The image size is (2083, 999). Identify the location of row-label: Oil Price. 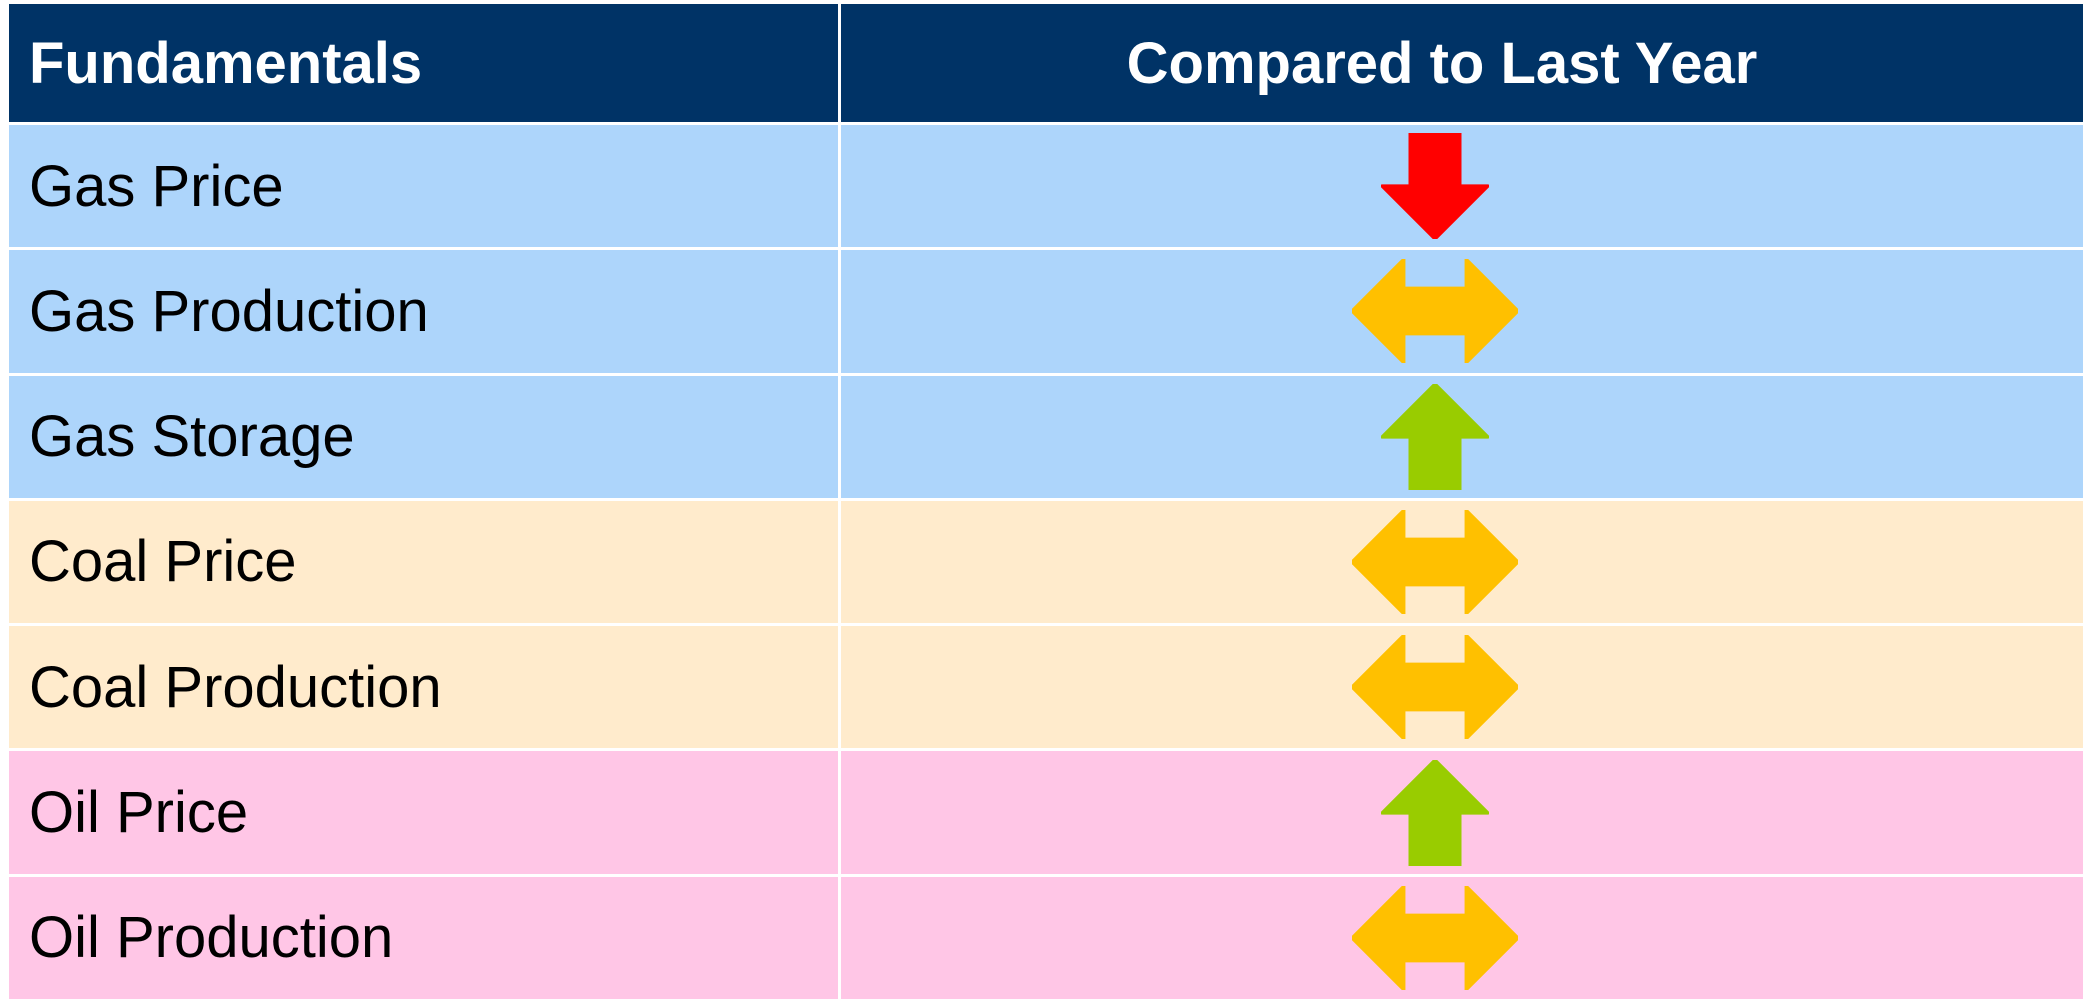
(423, 812).